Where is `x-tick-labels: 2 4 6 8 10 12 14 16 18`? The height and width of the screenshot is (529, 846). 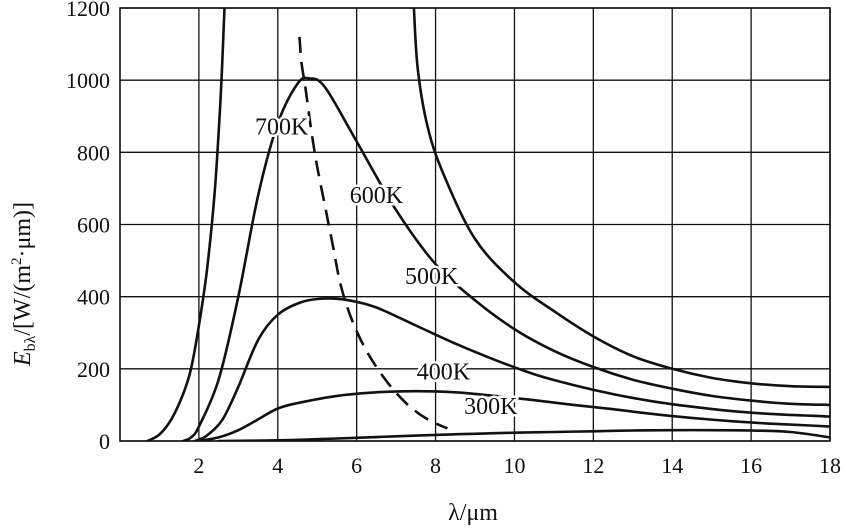
x-tick-labels: 2 4 6 8 10 12 14 16 18 is located at coordinates (517, 465).